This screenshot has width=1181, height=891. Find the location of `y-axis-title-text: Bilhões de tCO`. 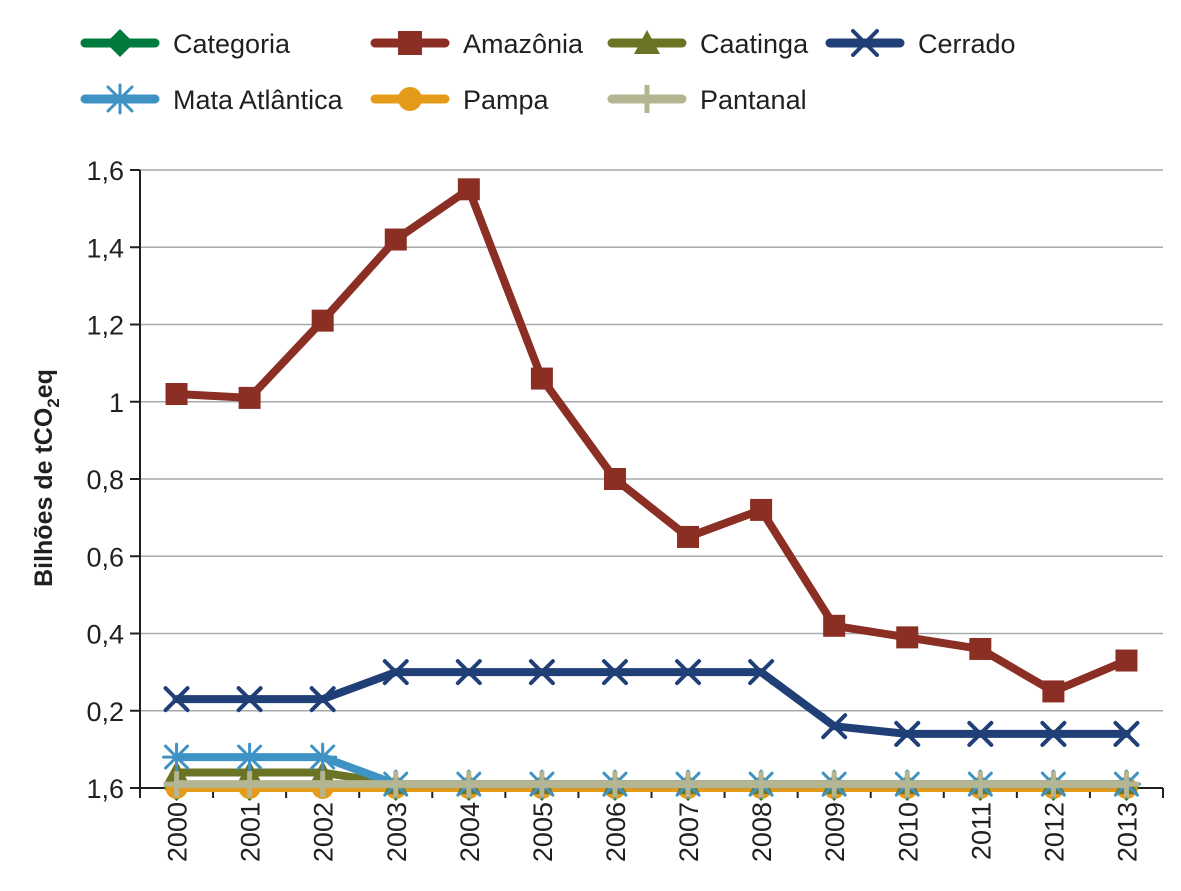

y-axis-title-text: Bilhões de tCO is located at coordinates (44, 497).